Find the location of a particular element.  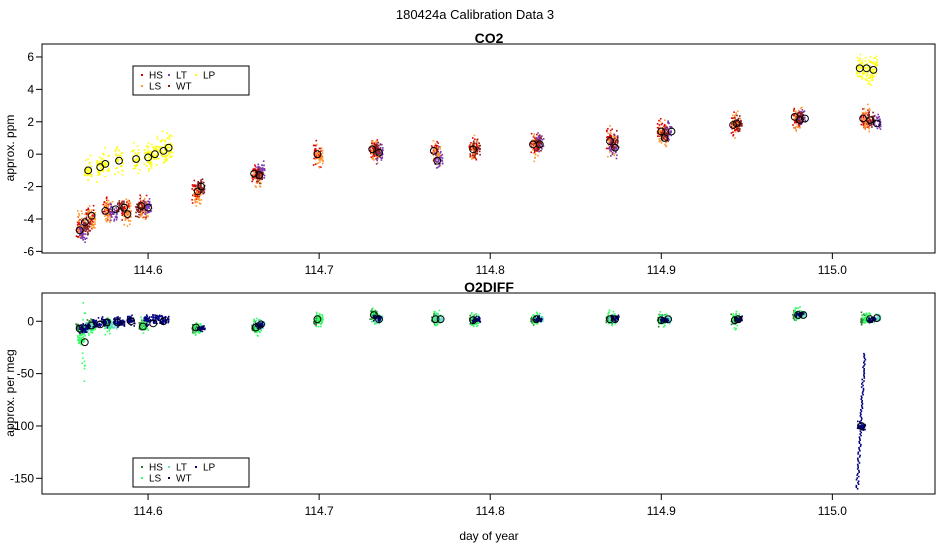

x-tick-label: 114.7 is located at coordinates (319, 270).